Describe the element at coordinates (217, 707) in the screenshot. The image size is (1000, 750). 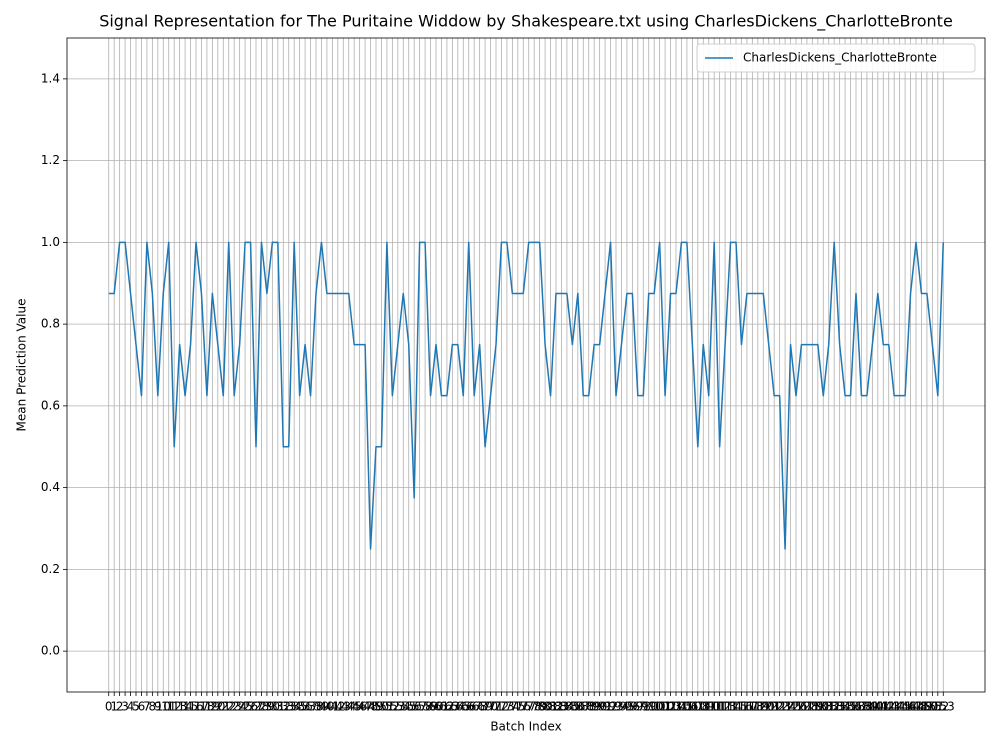
I see `x-tick-label: 20` at that location.